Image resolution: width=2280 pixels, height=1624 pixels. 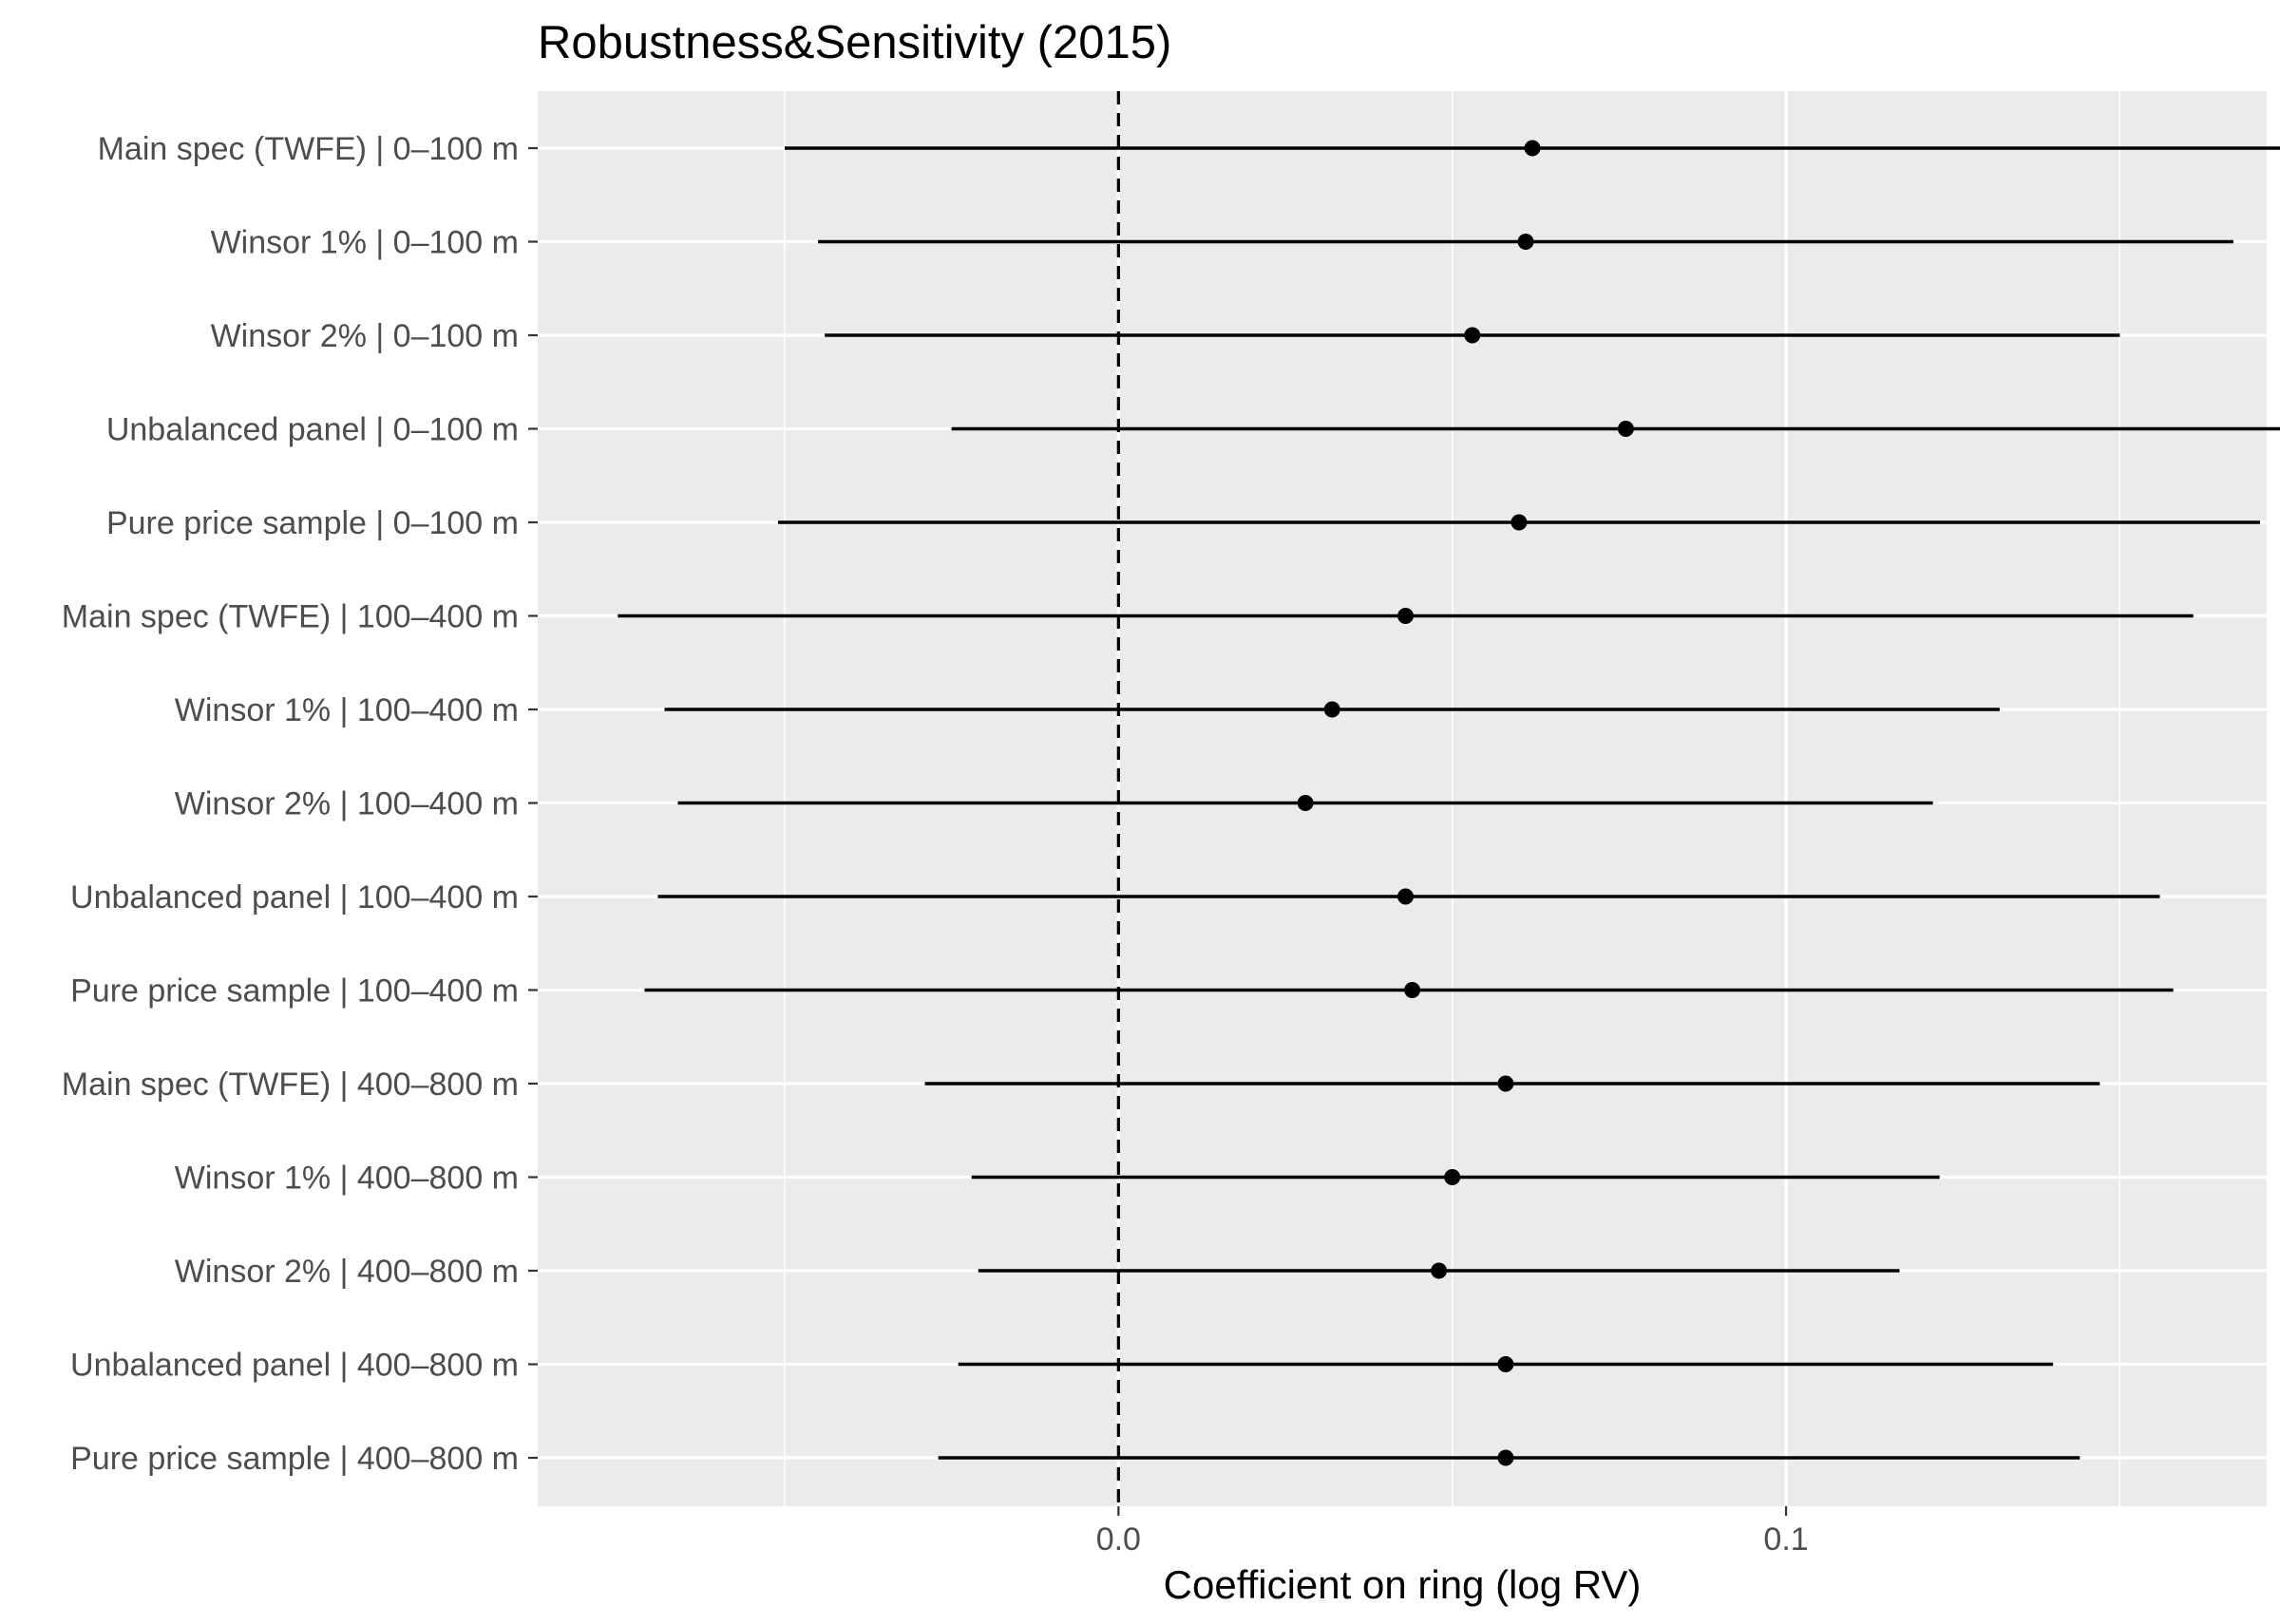 I want to click on y-tick-label-9: Pure price sample | 100–400 m, so click(x=294, y=991).